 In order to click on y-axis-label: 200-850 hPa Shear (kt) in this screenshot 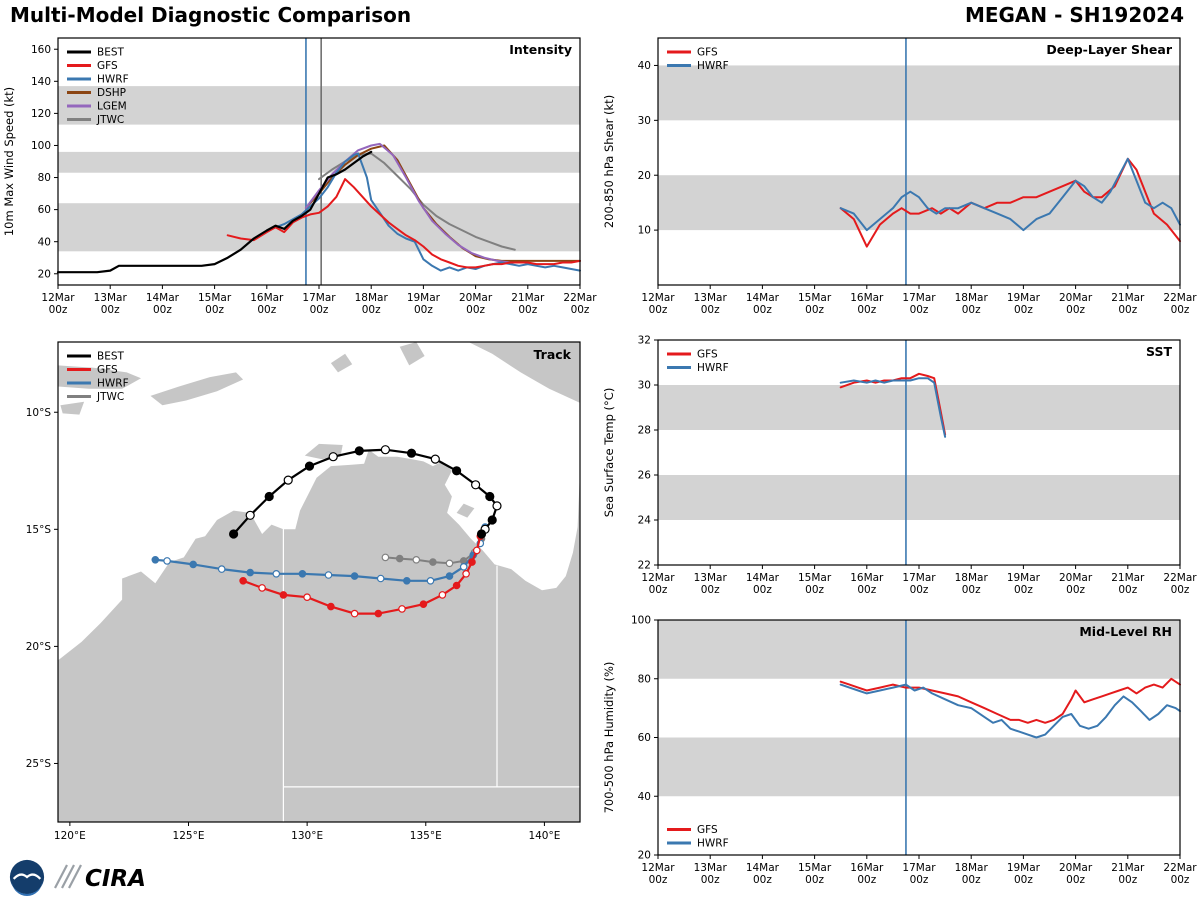, I will do `click(609, 161)`.